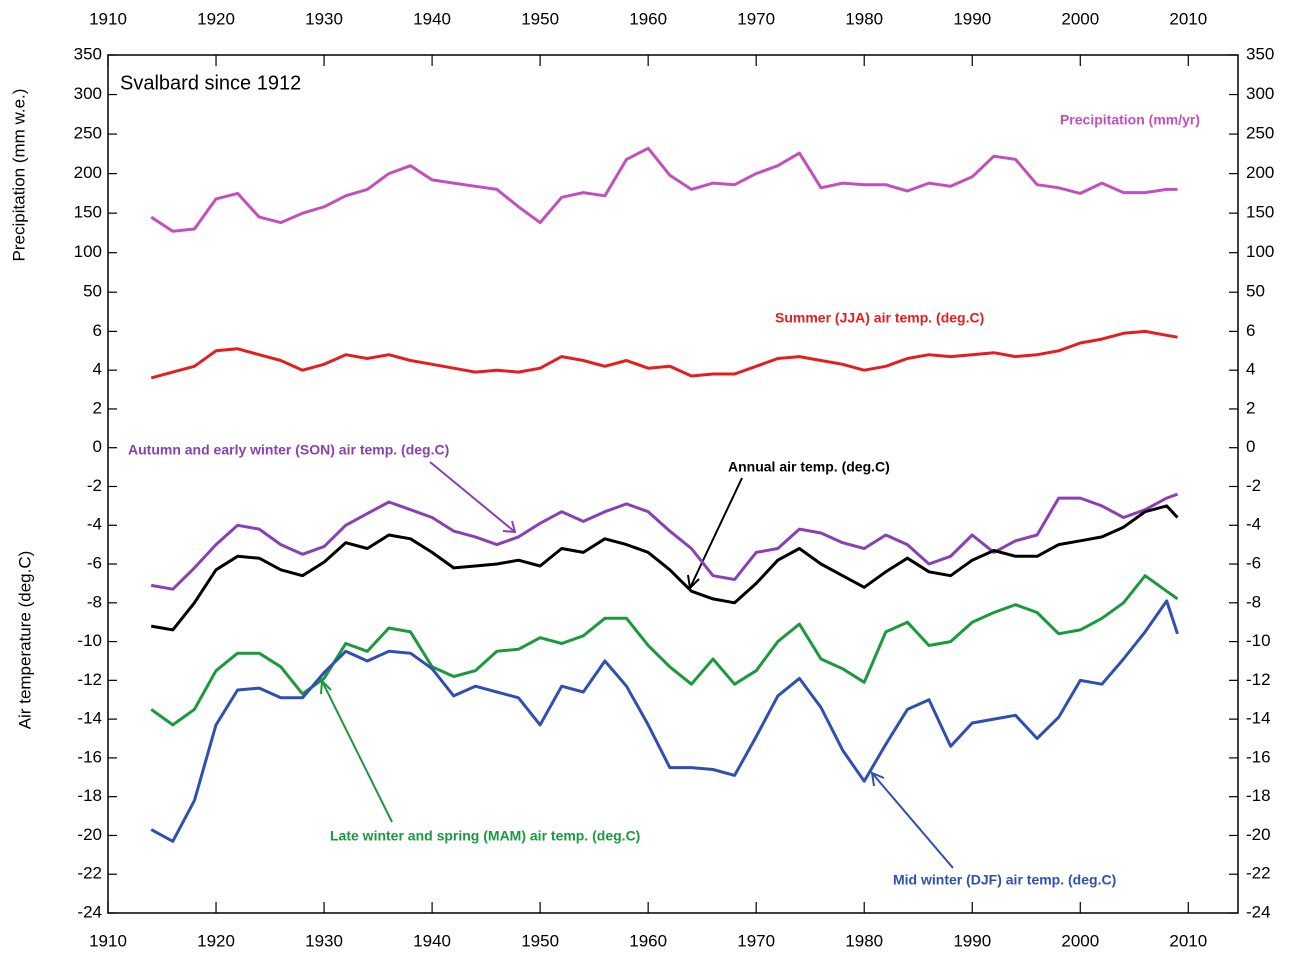  What do you see at coordinates (1260, 172) in the screenshot?
I see `y2-tick-label: 200` at bounding box center [1260, 172].